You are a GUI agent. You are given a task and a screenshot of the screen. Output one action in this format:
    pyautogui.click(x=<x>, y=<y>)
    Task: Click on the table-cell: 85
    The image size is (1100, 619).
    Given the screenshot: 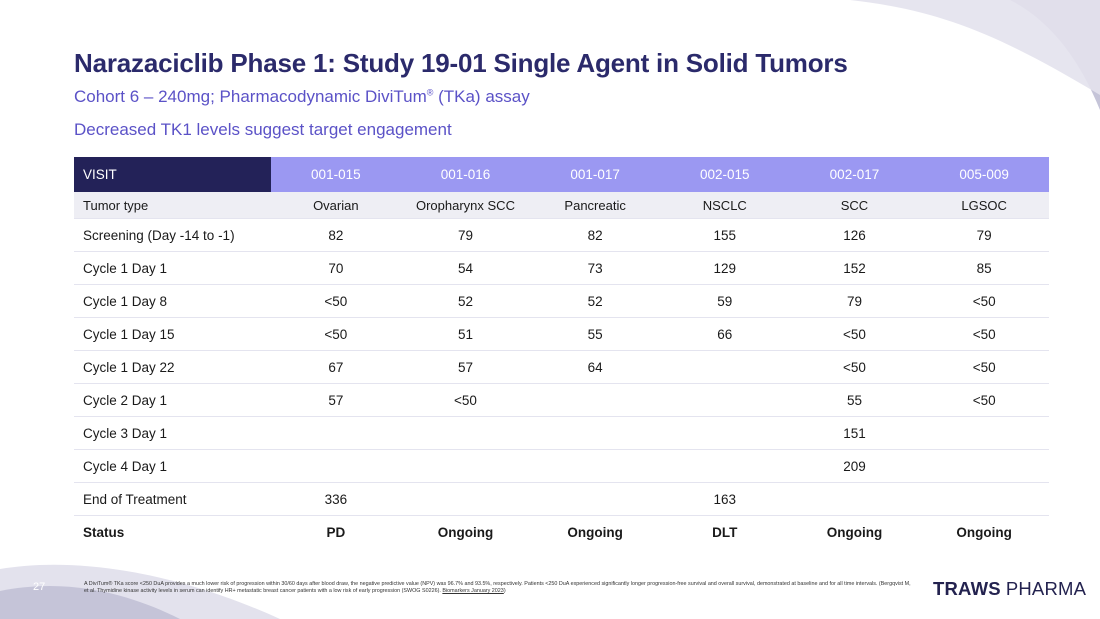 What is the action you would take?
    pyautogui.click(x=984, y=268)
    